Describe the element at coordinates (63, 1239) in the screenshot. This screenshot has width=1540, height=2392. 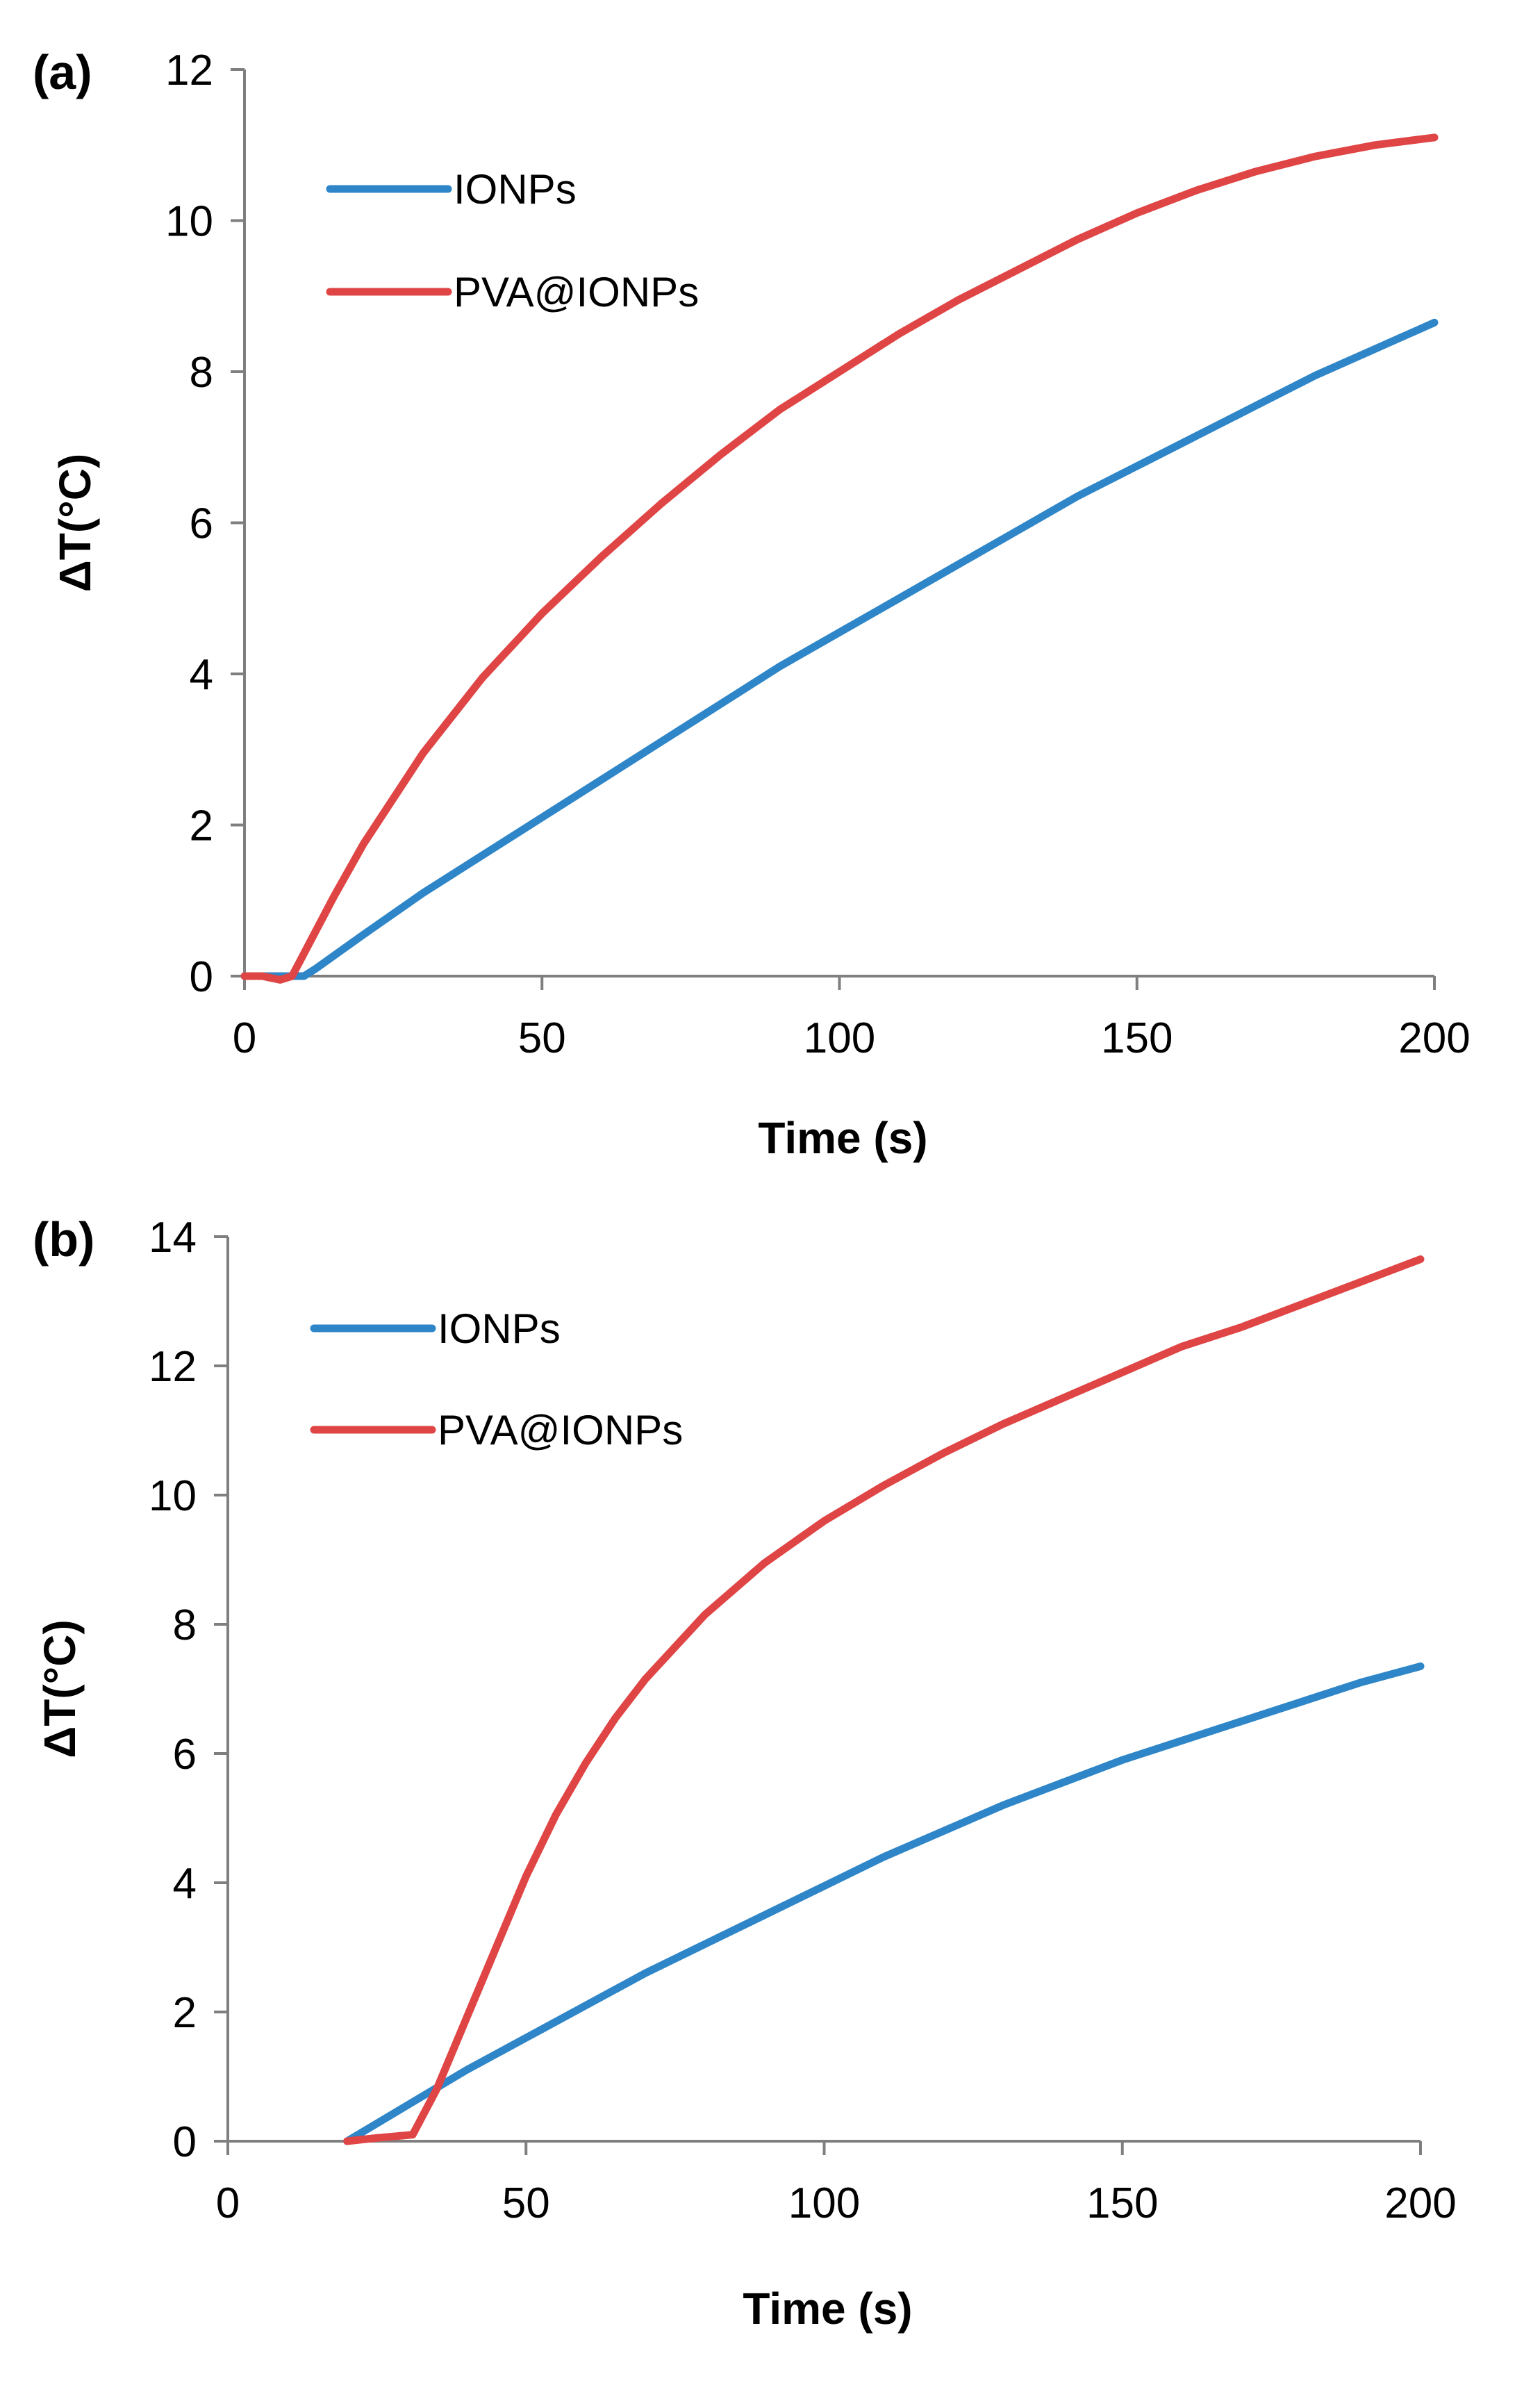
I see `panel-label: (b)` at that location.